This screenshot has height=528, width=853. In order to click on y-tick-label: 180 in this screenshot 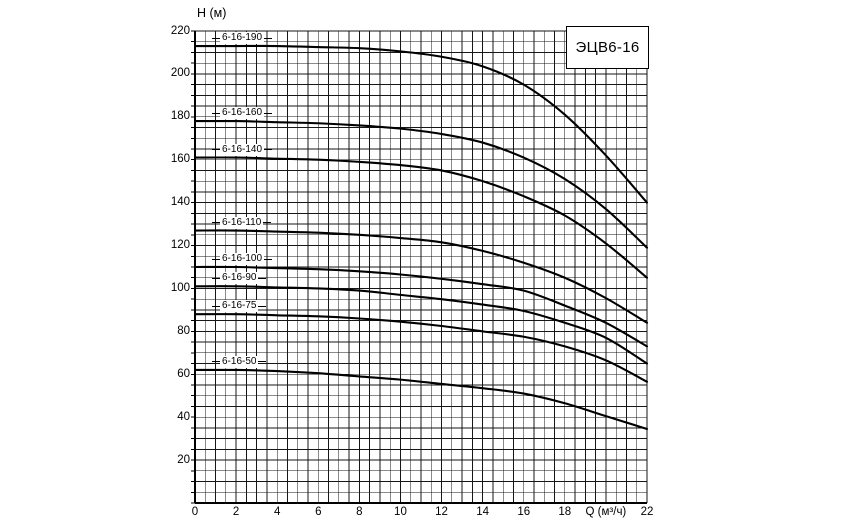, I will do `click(180, 116)`.